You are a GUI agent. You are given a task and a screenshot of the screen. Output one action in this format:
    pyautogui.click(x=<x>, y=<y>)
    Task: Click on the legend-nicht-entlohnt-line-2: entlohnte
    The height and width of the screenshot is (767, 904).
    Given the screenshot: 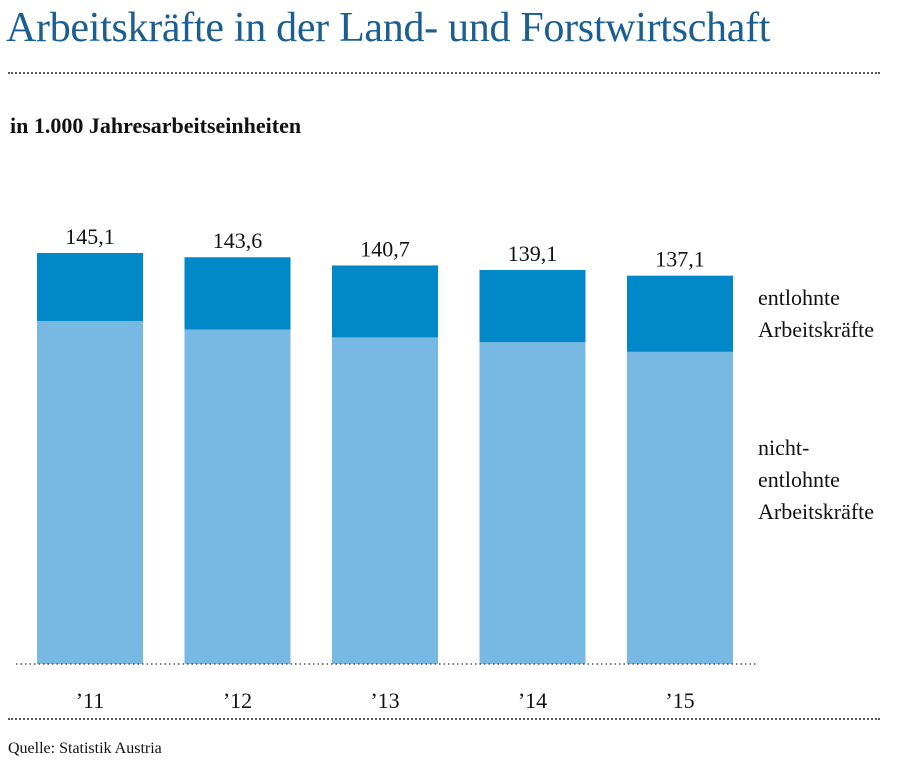 What is the action you would take?
    pyautogui.click(x=799, y=479)
    